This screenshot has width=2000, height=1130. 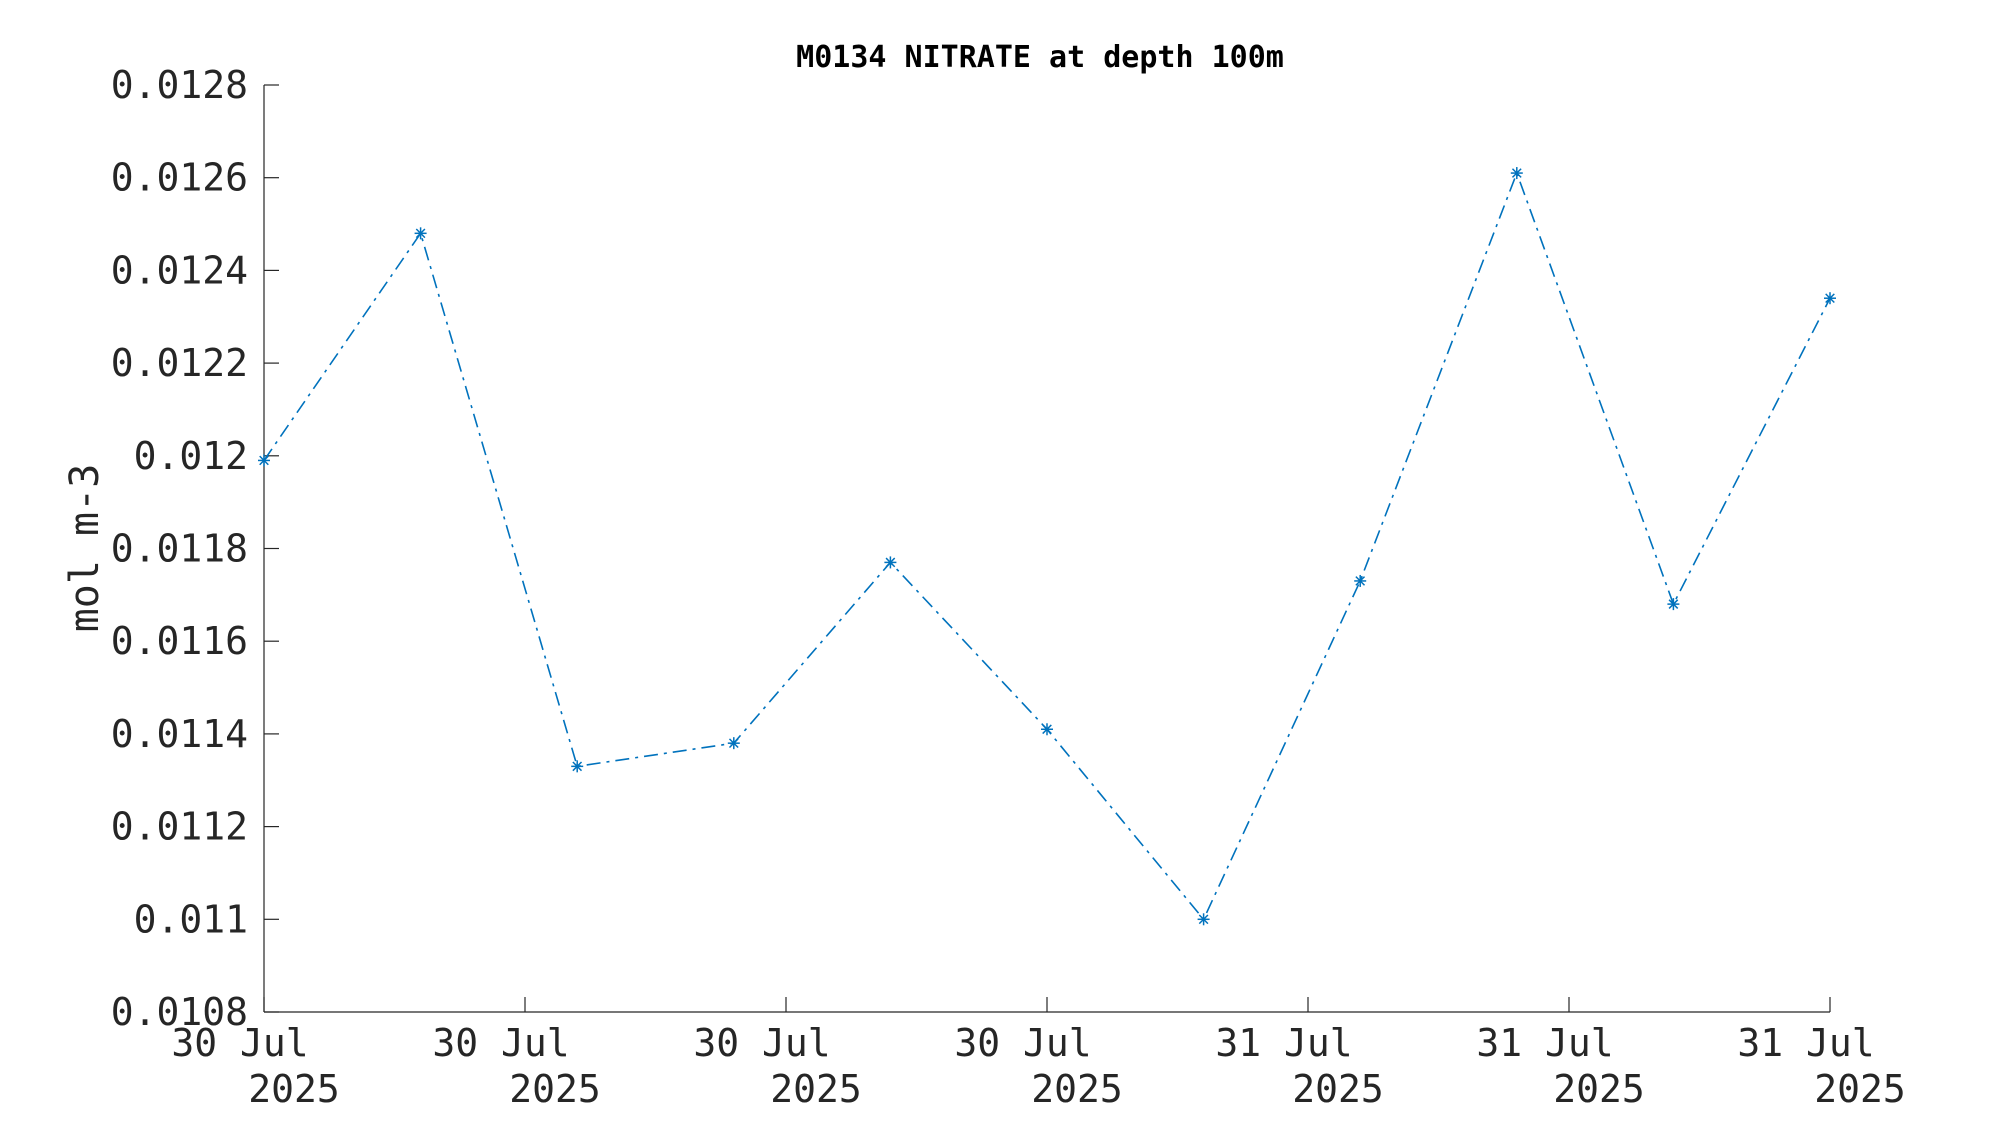 I want to click on y-tick-label: 0.0108, so click(x=179, y=1012).